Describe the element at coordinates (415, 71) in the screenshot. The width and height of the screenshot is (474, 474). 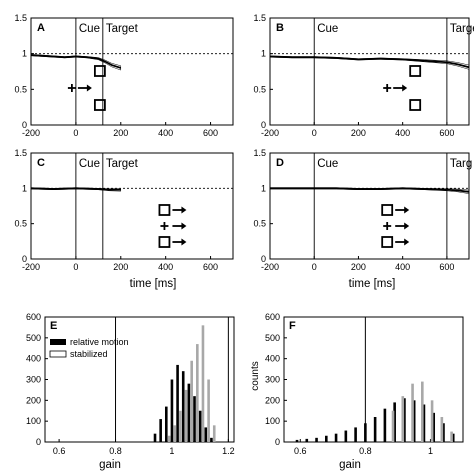
I see `target-square-icon-b` at that location.